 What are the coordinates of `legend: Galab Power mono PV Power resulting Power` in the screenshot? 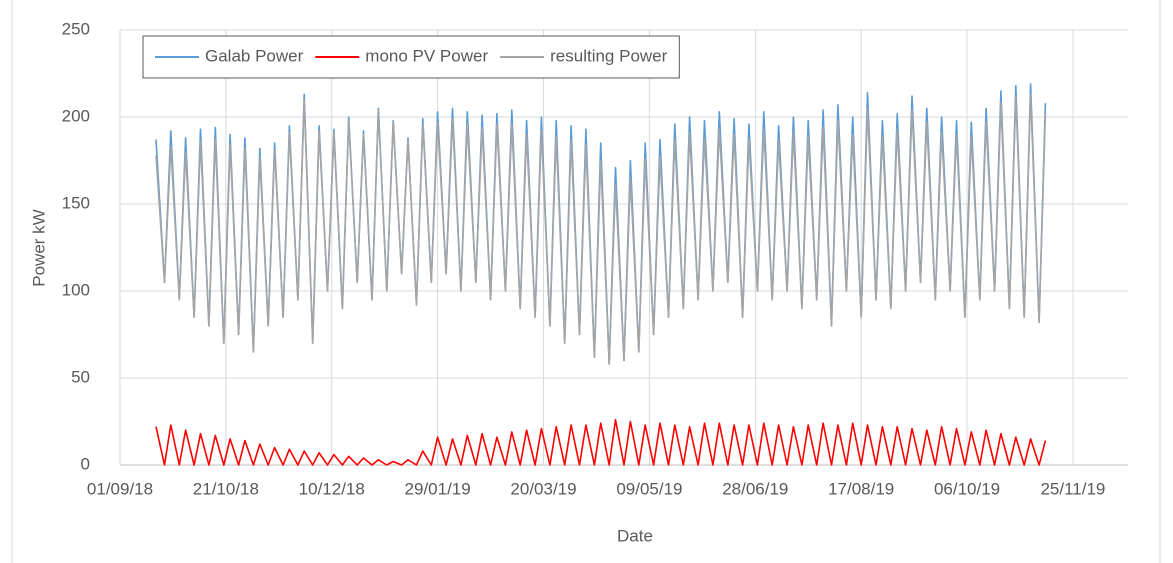 It's located at (411, 57).